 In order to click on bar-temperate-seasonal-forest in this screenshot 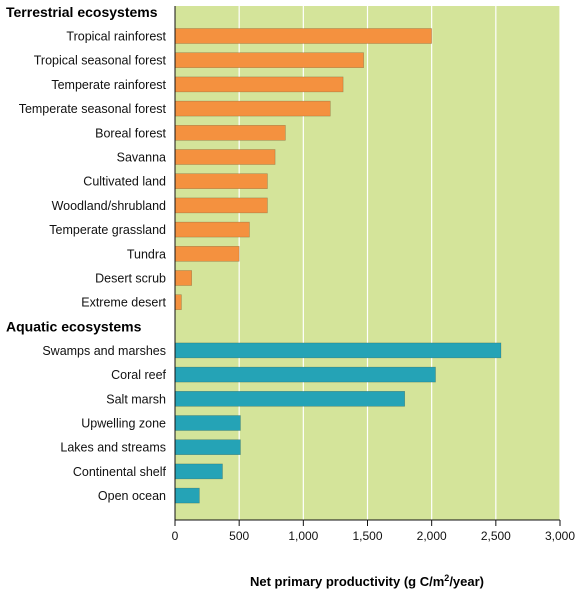, I will do `click(252, 108)`.